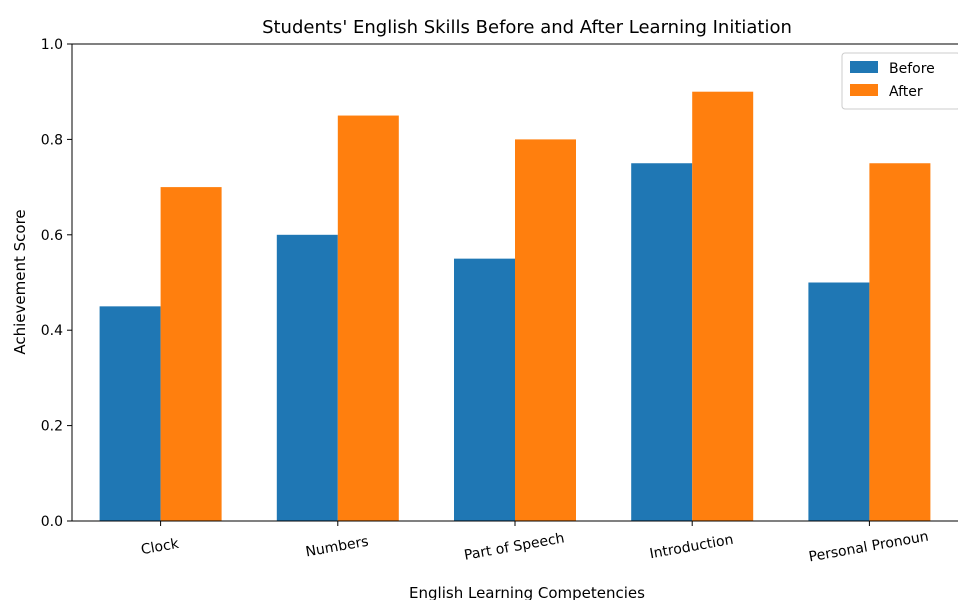 The image size is (958, 600). I want to click on y-tick-label: 0.6, so click(52, 236).